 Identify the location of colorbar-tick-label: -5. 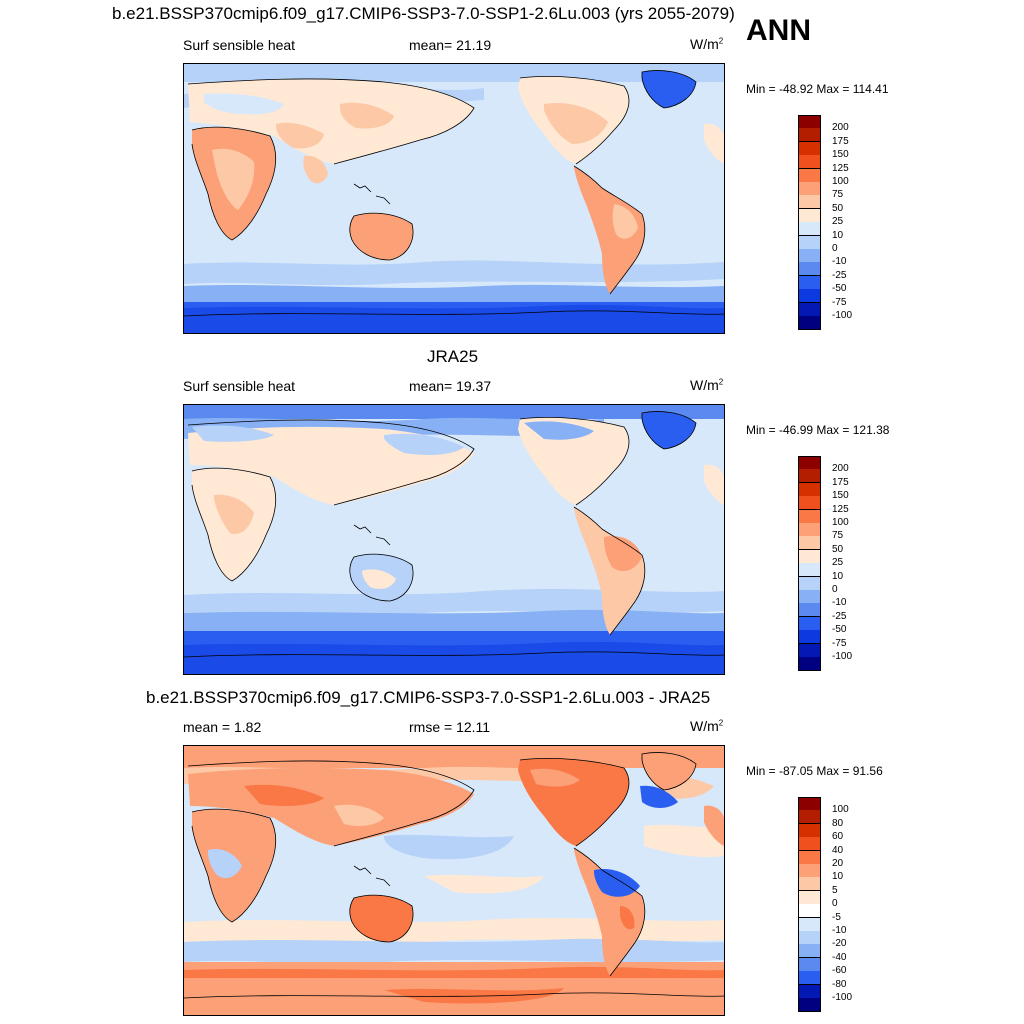
(836, 917).